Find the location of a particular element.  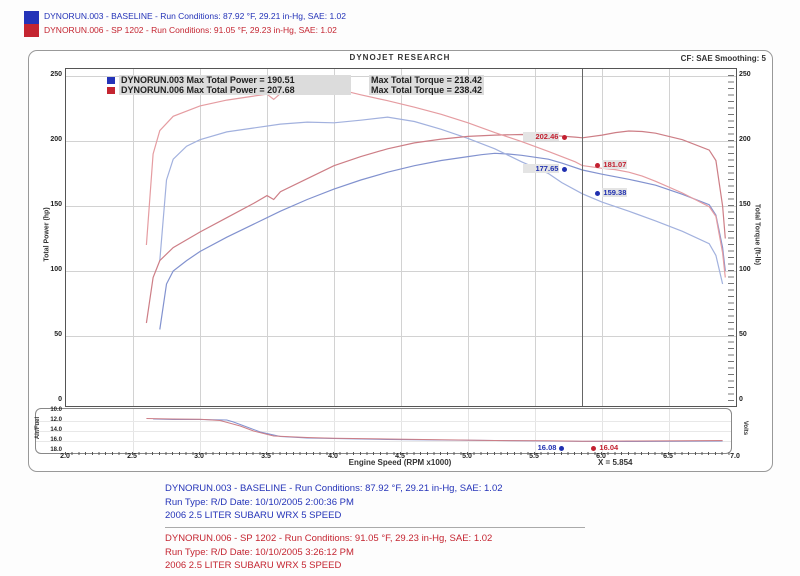

run2-color-swatch-icon is located at coordinates (31, 30).